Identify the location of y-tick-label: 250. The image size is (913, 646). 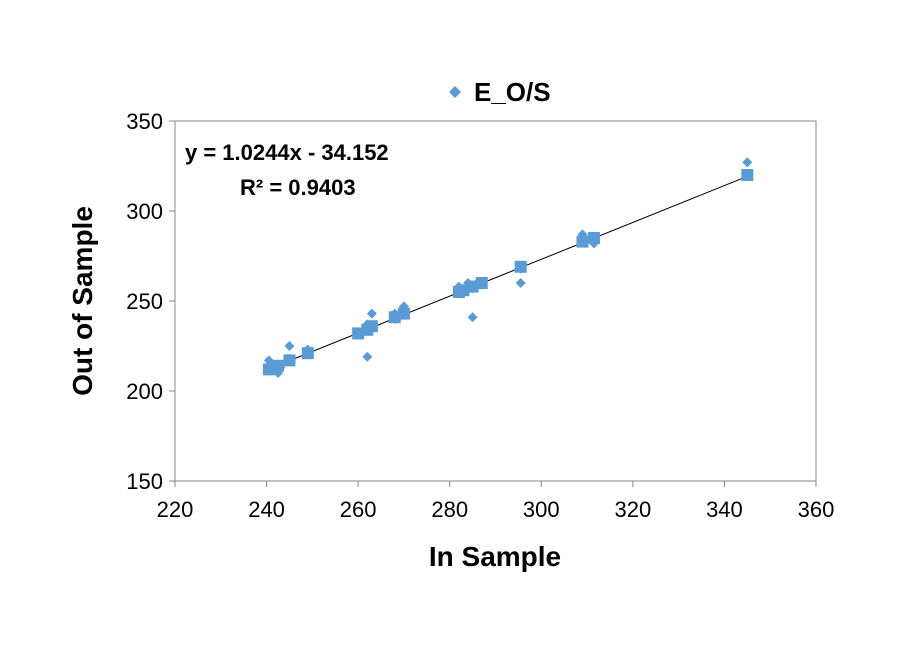
(144, 301).